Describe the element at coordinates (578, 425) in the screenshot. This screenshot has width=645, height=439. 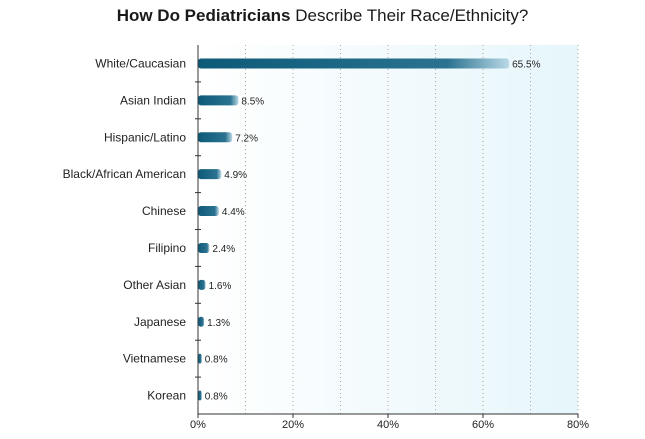
I see `x-tick-label-80: 80%` at that location.